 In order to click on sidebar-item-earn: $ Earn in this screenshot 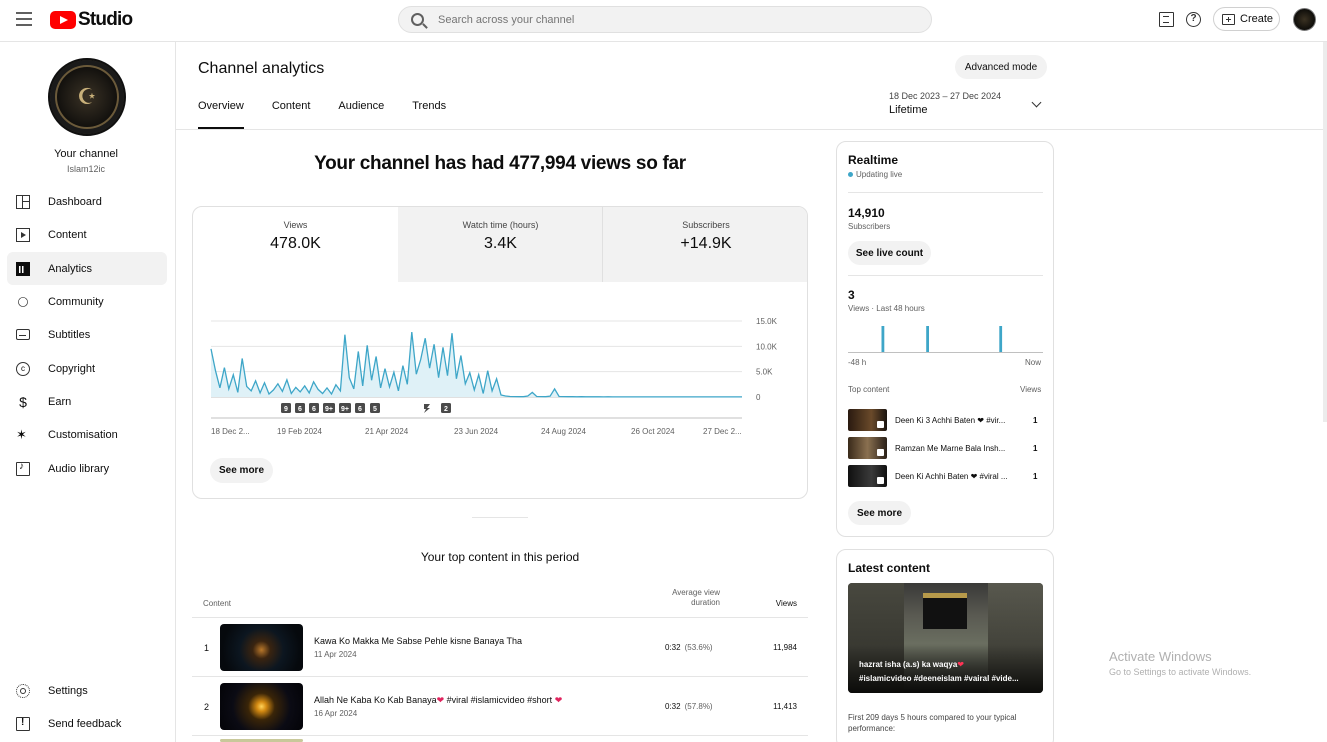, I will do `click(87, 401)`.